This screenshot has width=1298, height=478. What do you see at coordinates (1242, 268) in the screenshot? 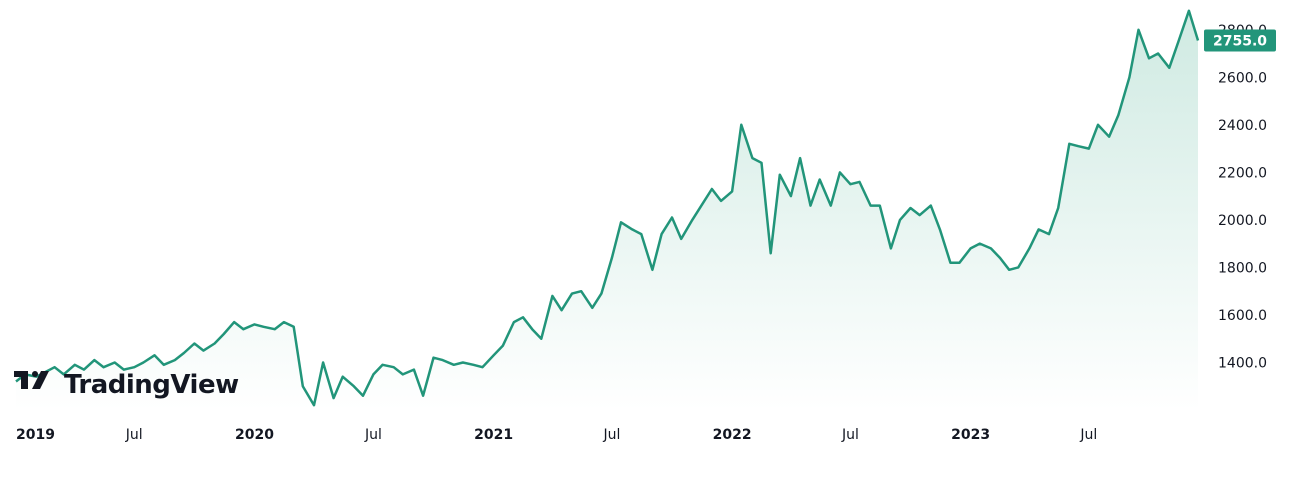
I see `y-tick-label: 1800.0` at bounding box center [1242, 268].